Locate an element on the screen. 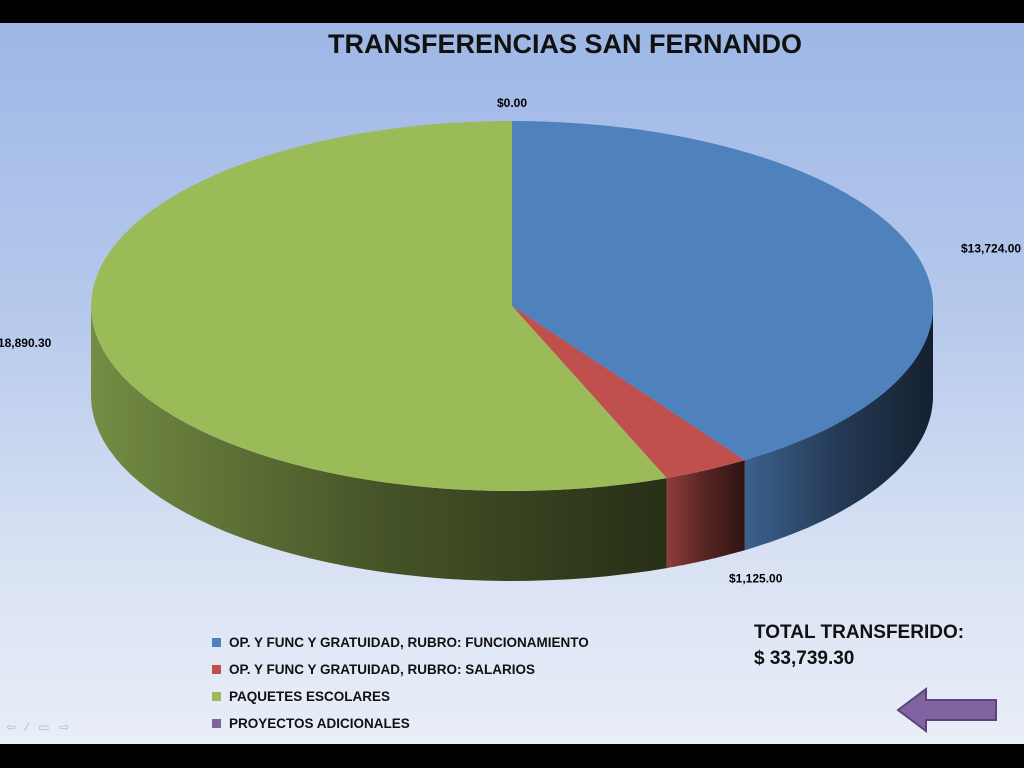 This screenshot has height=768, width=1024. total-value: $ 33,739.30 is located at coordinates (804, 658).